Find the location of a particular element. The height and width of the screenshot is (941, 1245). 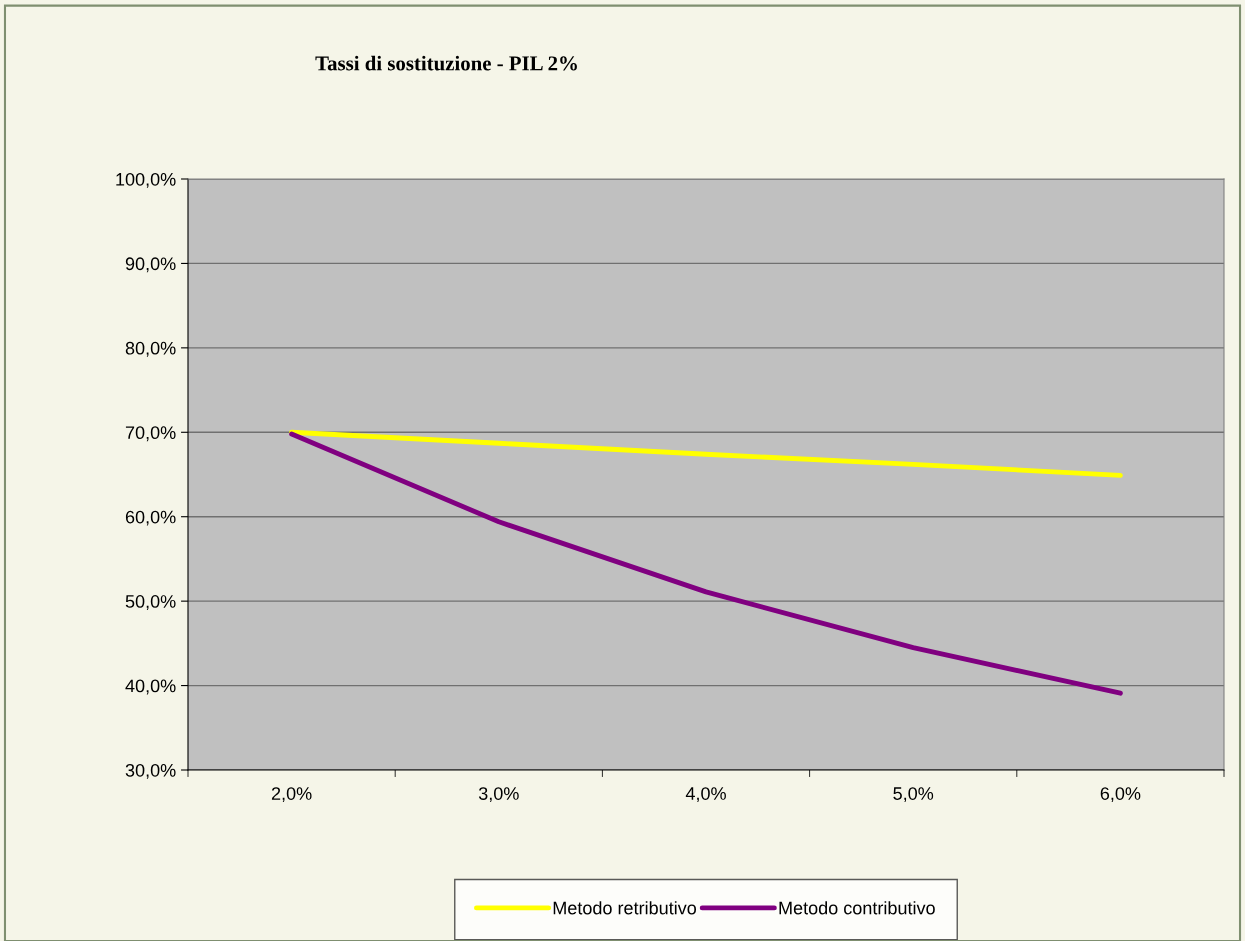

legend-label: Metodo retributivo is located at coordinates (625, 908).